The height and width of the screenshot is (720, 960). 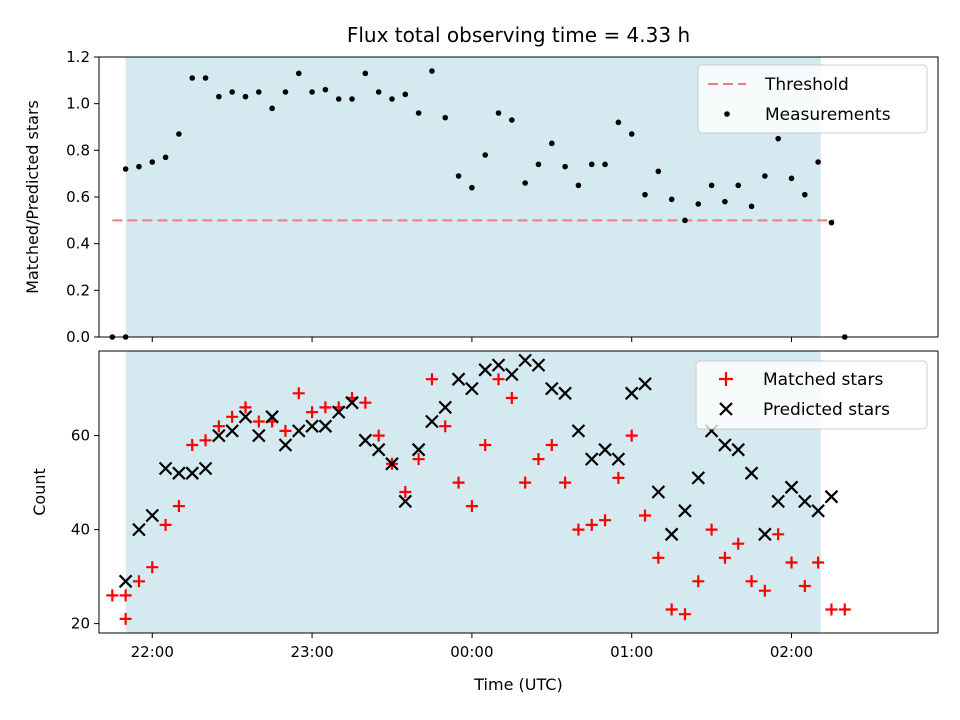 I want to click on x-tick-label: 00:00, so click(x=471, y=652).